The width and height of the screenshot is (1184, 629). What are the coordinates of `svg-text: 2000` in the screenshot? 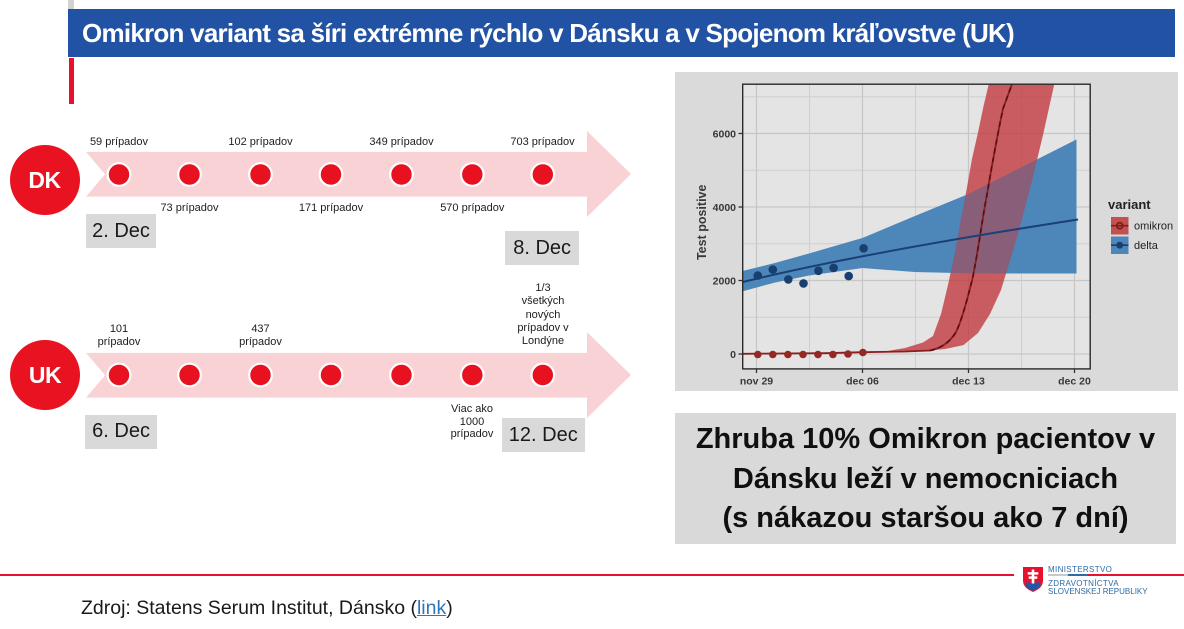 It's located at (725, 281).